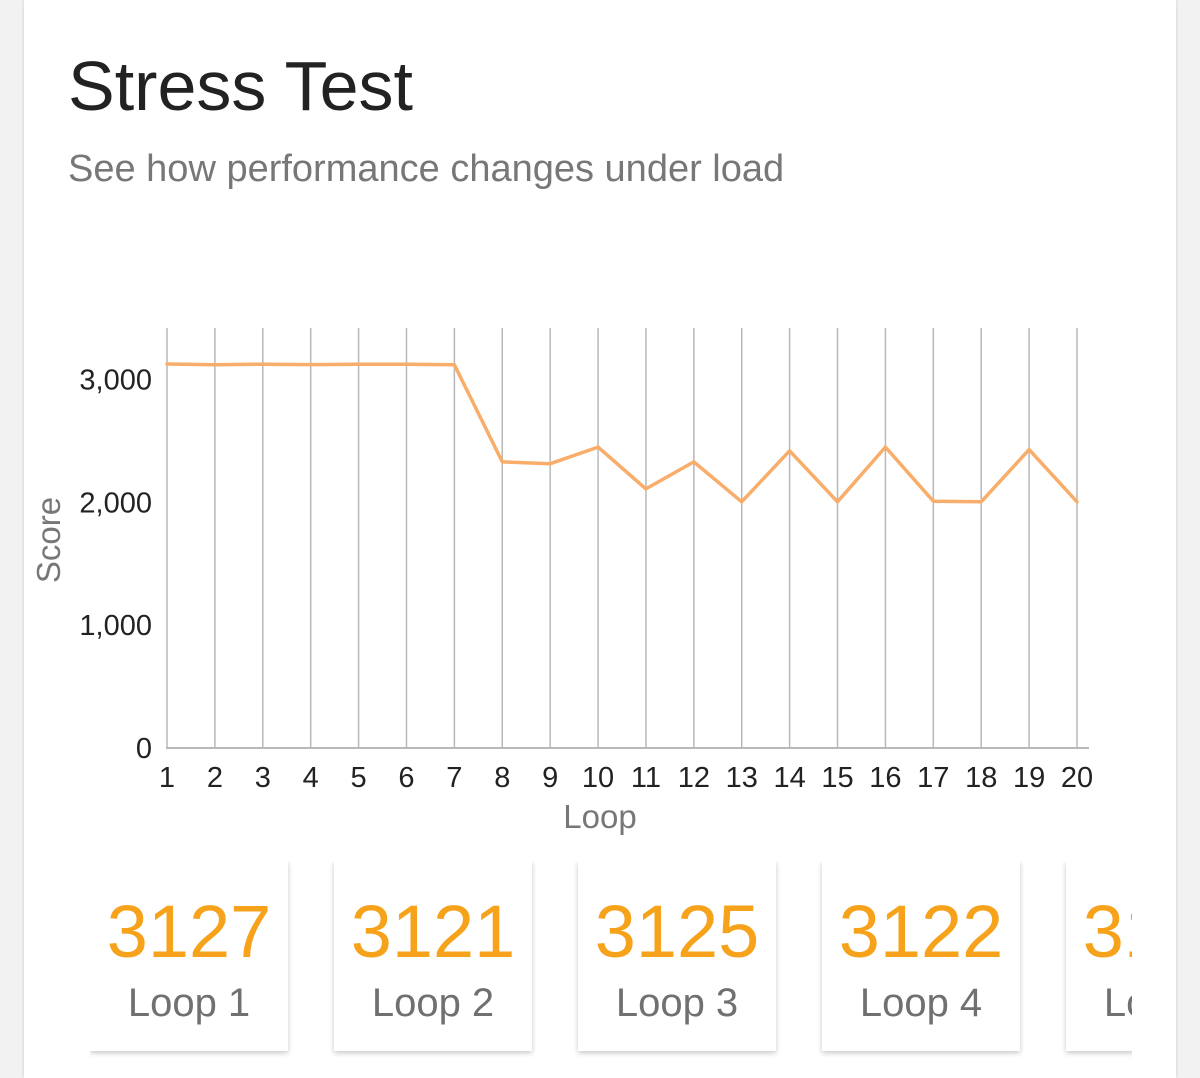 The height and width of the screenshot is (1078, 1200). Describe the element at coordinates (115, 503) in the screenshot. I see `y-tick-label: 2,000` at that location.